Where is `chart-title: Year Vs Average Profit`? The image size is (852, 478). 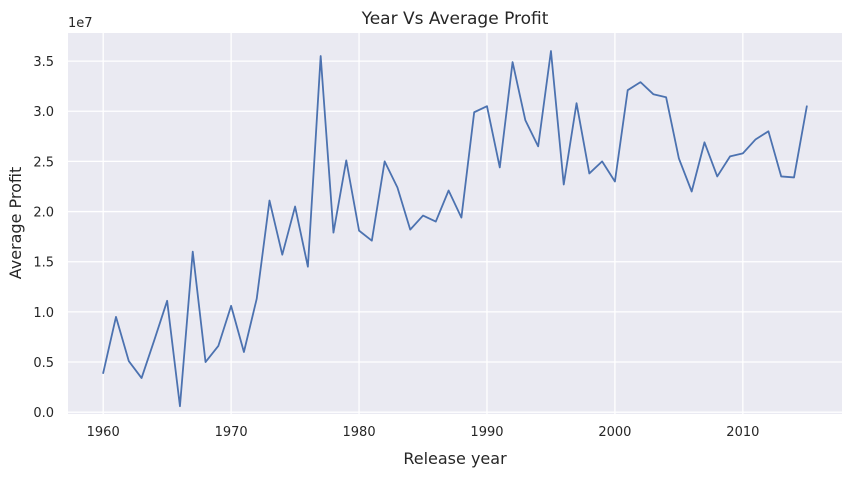 chart-title: Year Vs Average Profit is located at coordinates (455, 19).